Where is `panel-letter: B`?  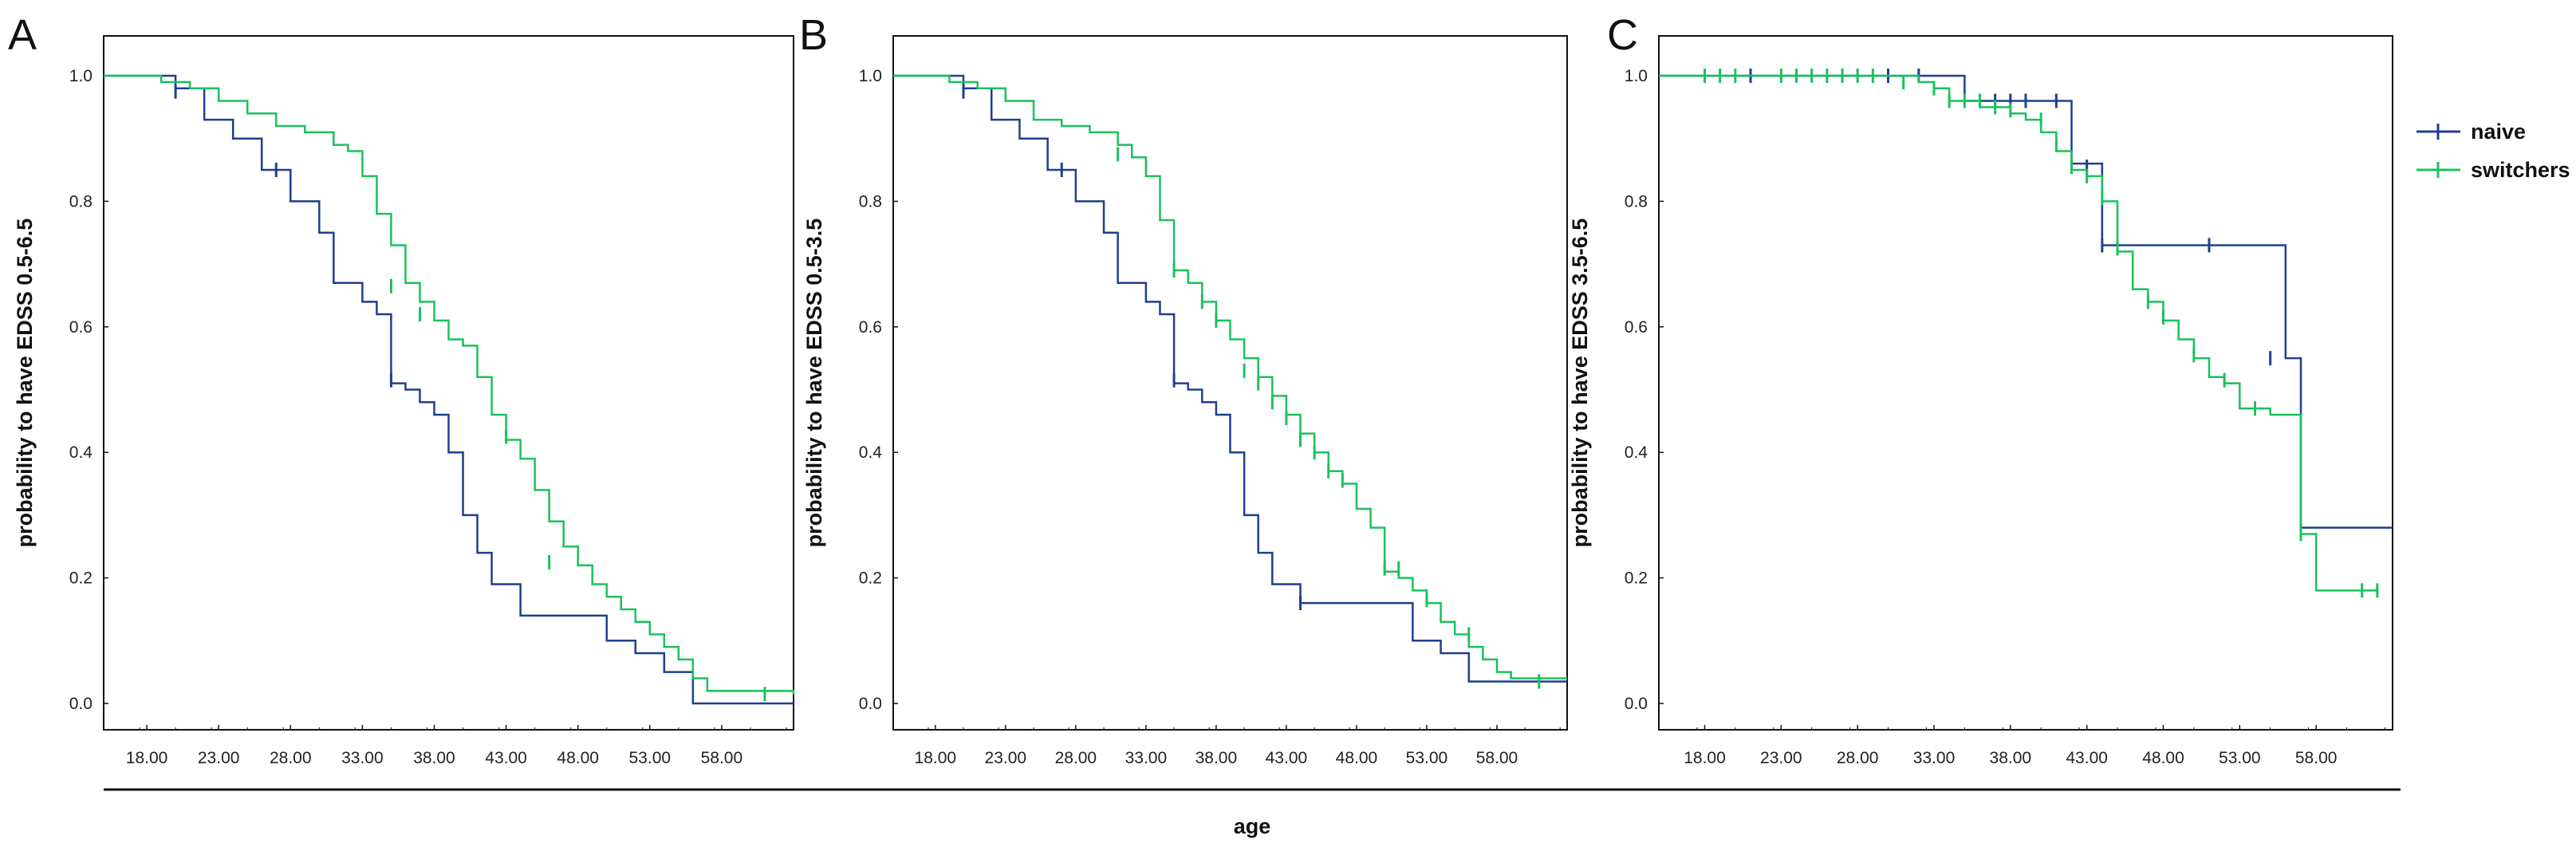
panel-letter: B is located at coordinates (813, 35).